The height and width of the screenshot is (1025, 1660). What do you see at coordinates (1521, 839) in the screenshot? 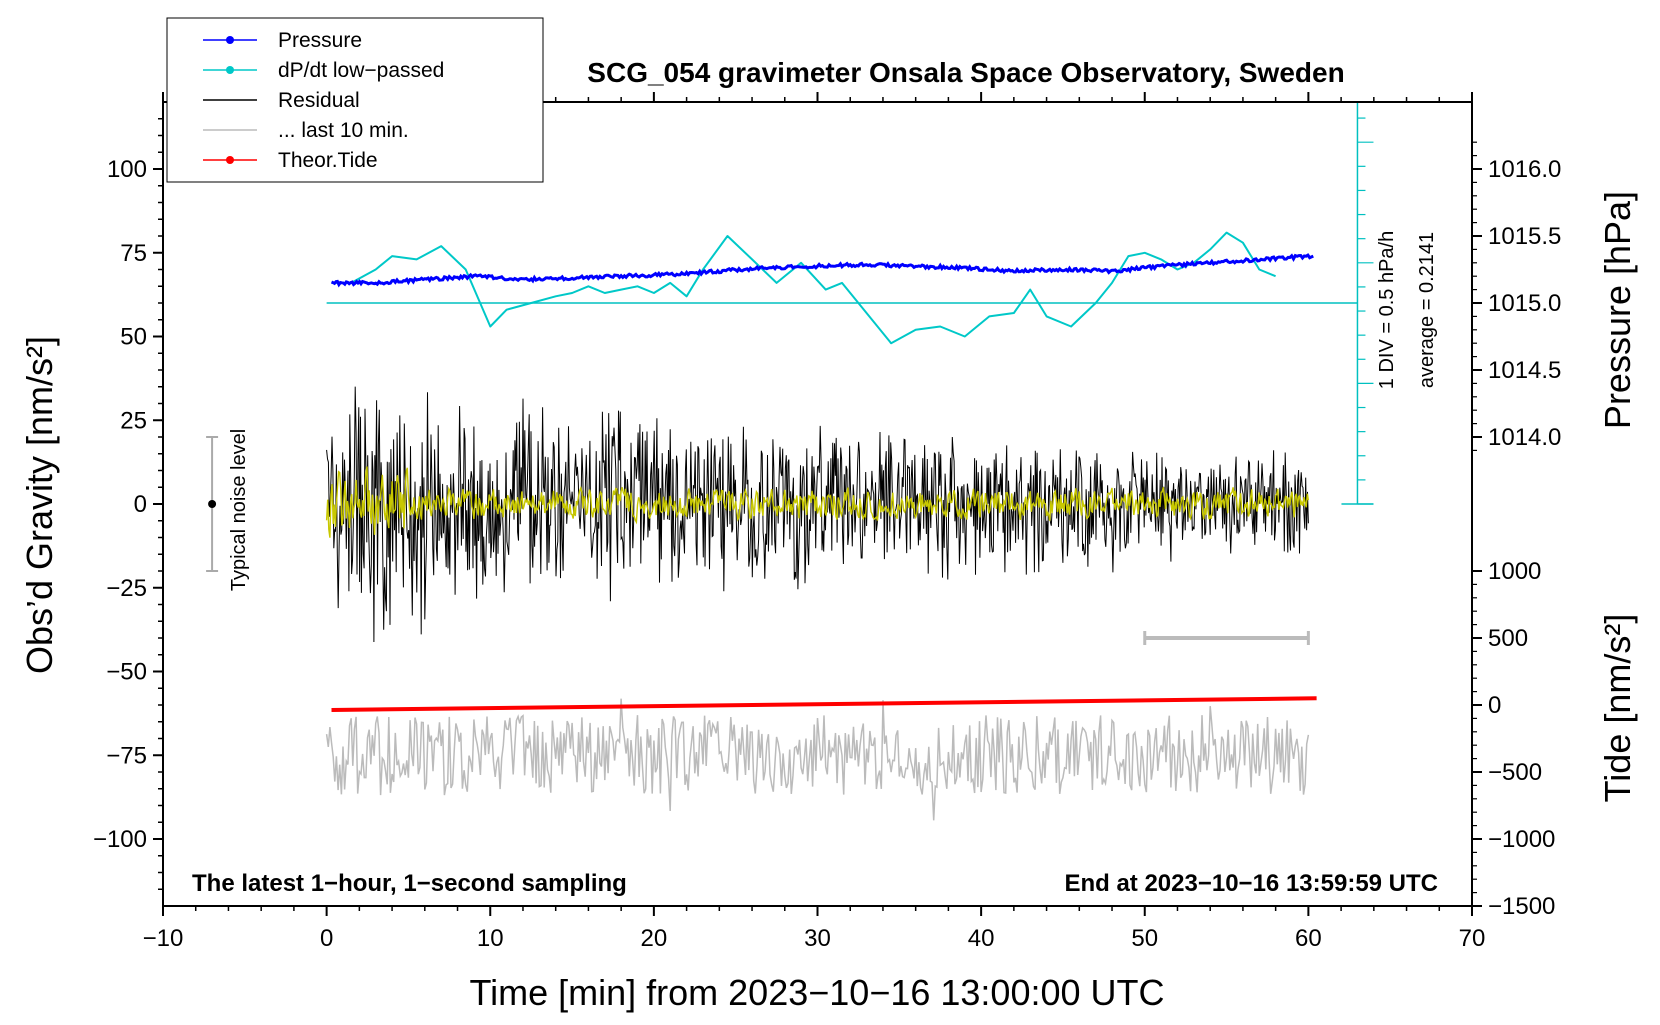
I see `tide-tick-label: −1000` at bounding box center [1521, 839].